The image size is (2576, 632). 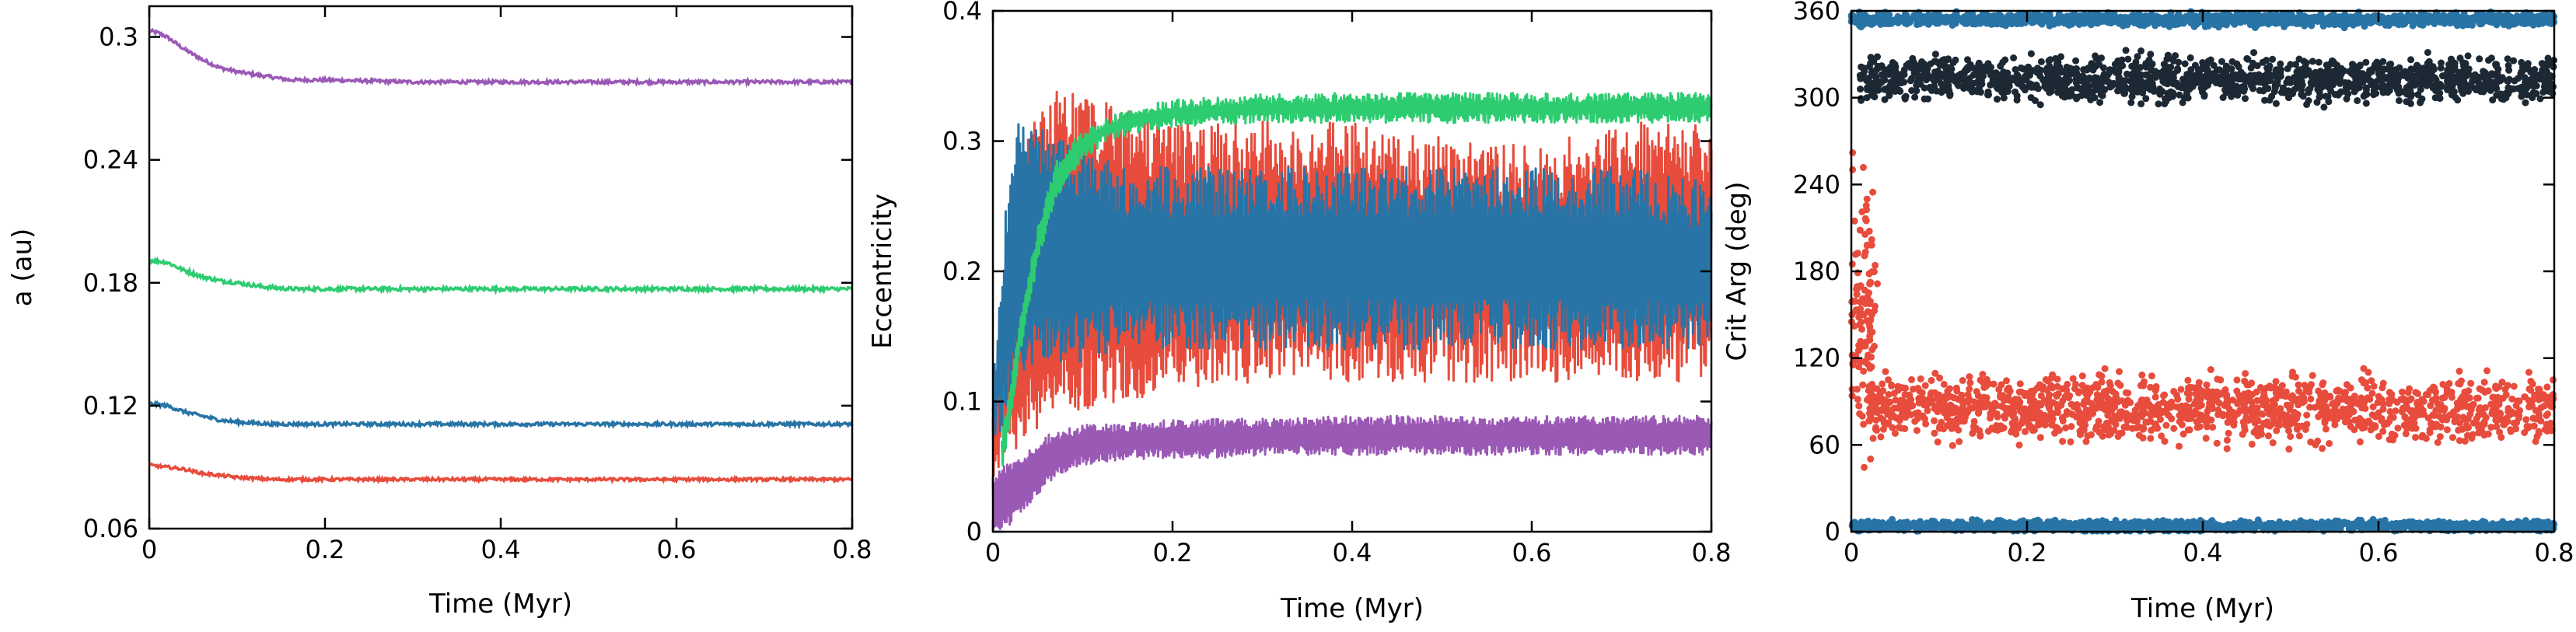 I want to click on y-axis-label: a (au), so click(x=22, y=268).